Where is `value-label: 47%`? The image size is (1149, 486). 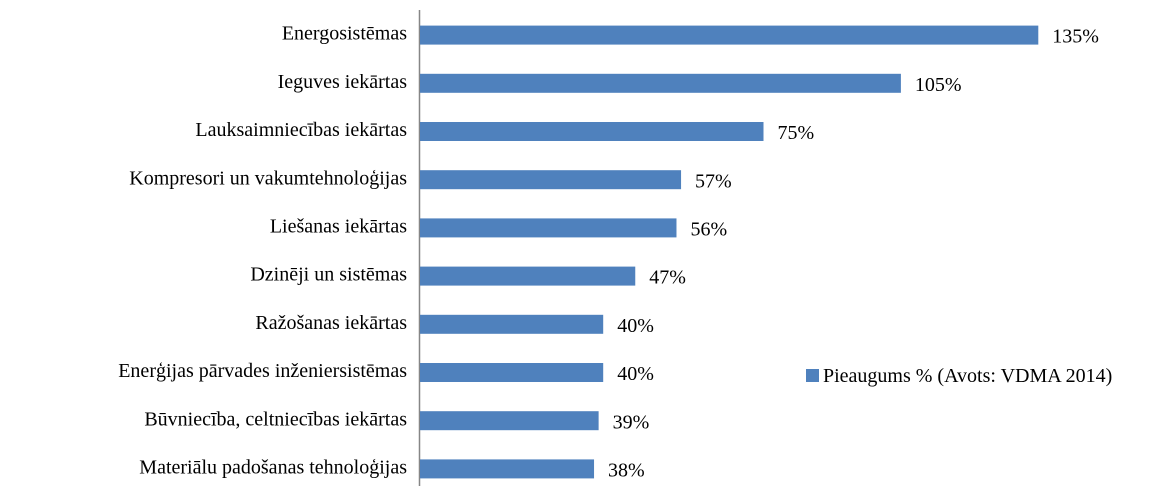 value-label: 47% is located at coordinates (667, 278).